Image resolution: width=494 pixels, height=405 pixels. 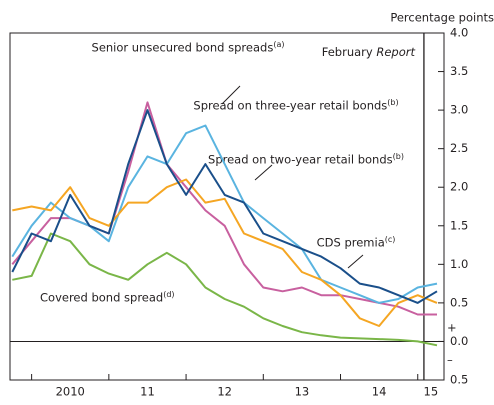 What do you see at coordinates (459, 148) in the screenshot?
I see `y-tick-label: 2.5` at bounding box center [459, 148].